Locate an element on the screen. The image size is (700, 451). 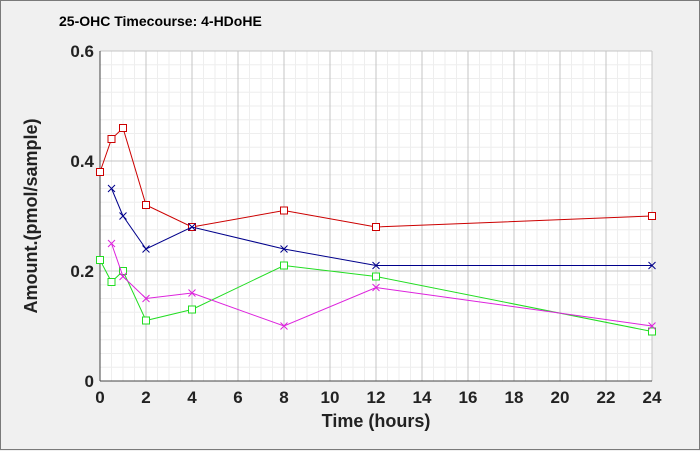
x-tick-label: 4 is located at coordinates (192, 397).